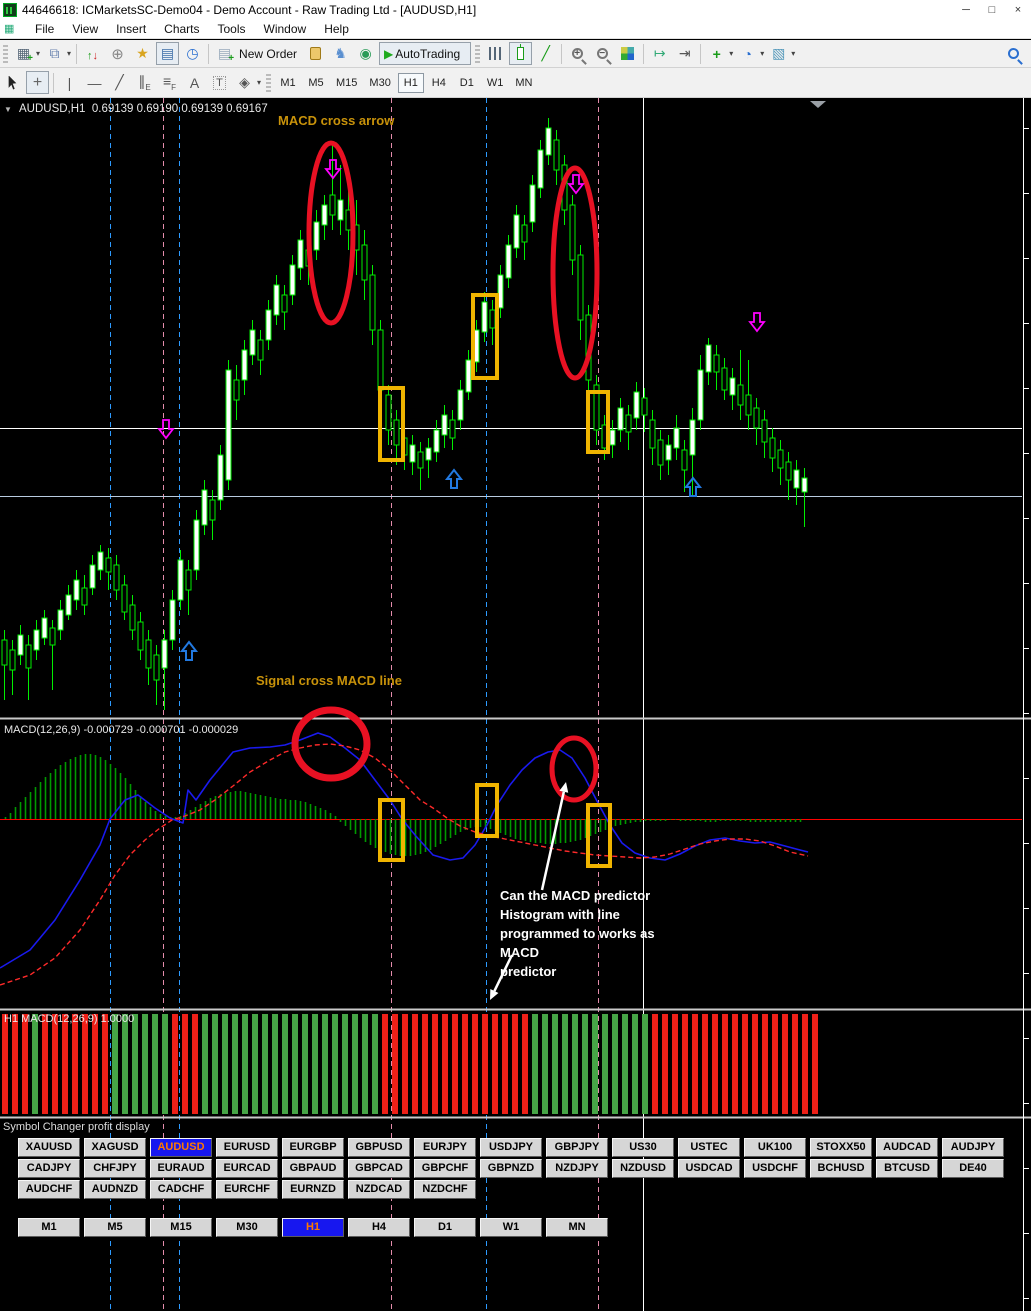  What do you see at coordinates (117, 53) in the screenshot?
I see `data-window-button: ⊕` at bounding box center [117, 53].